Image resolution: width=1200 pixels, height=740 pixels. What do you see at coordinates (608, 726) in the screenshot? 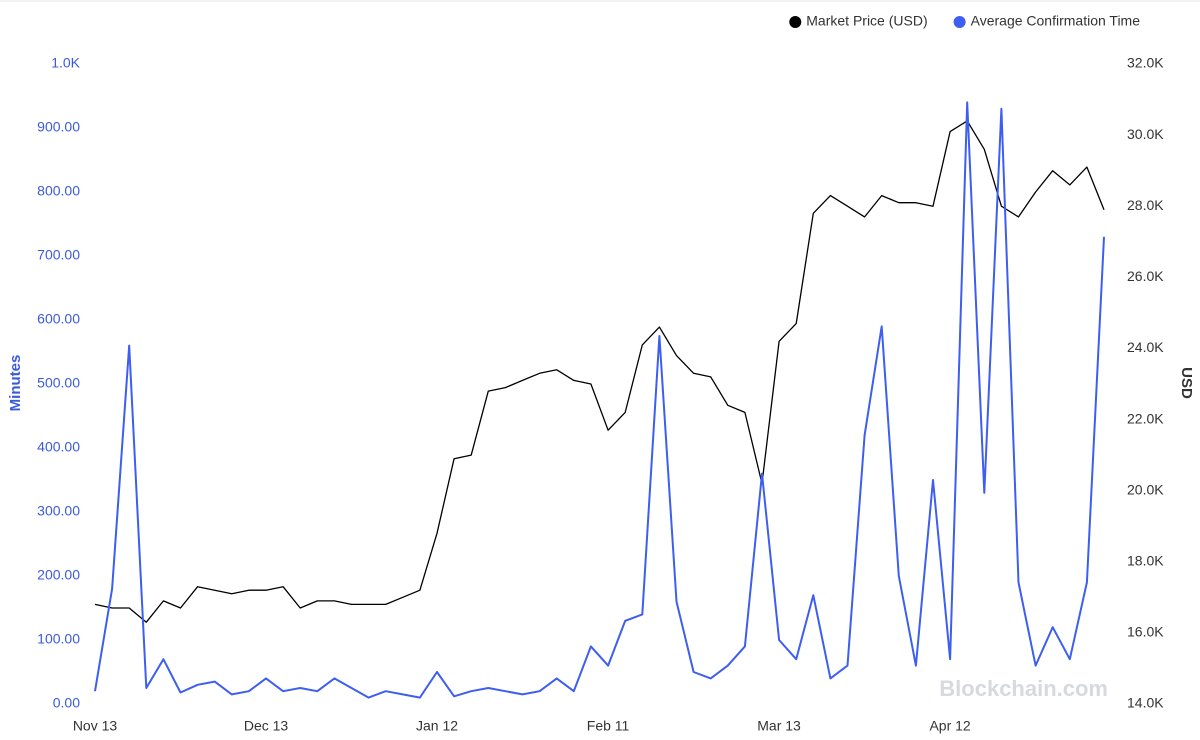
I see `x-tick-label: Feb 11` at bounding box center [608, 726].